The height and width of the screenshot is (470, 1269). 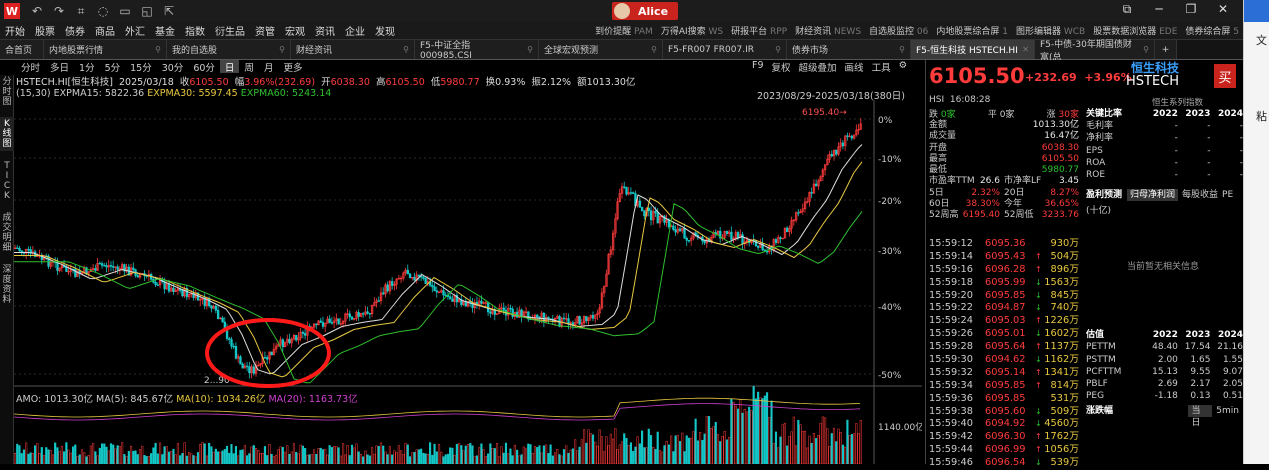 What do you see at coordinates (1159, 9) in the screenshot?
I see `minimize-icon: ─` at bounding box center [1159, 9].